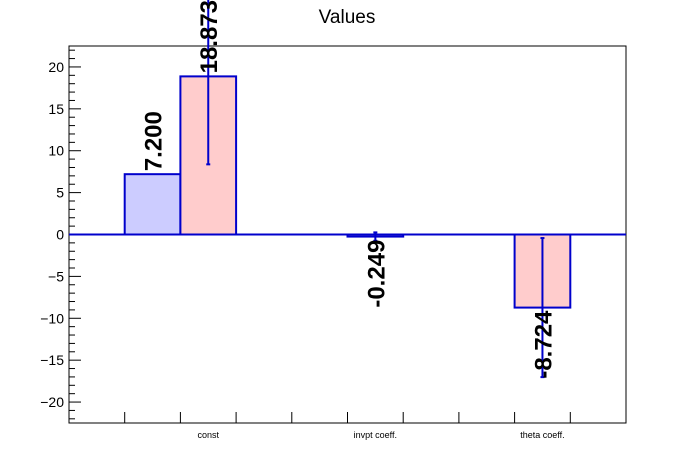 This screenshot has width=696, height=472. I want to click on y-tick-label: −15, so click(52, 360).